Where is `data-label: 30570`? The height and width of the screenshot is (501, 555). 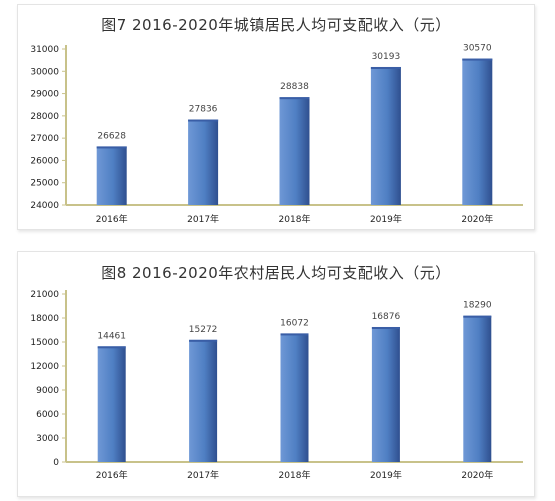
data-label: 30570 is located at coordinates (477, 49).